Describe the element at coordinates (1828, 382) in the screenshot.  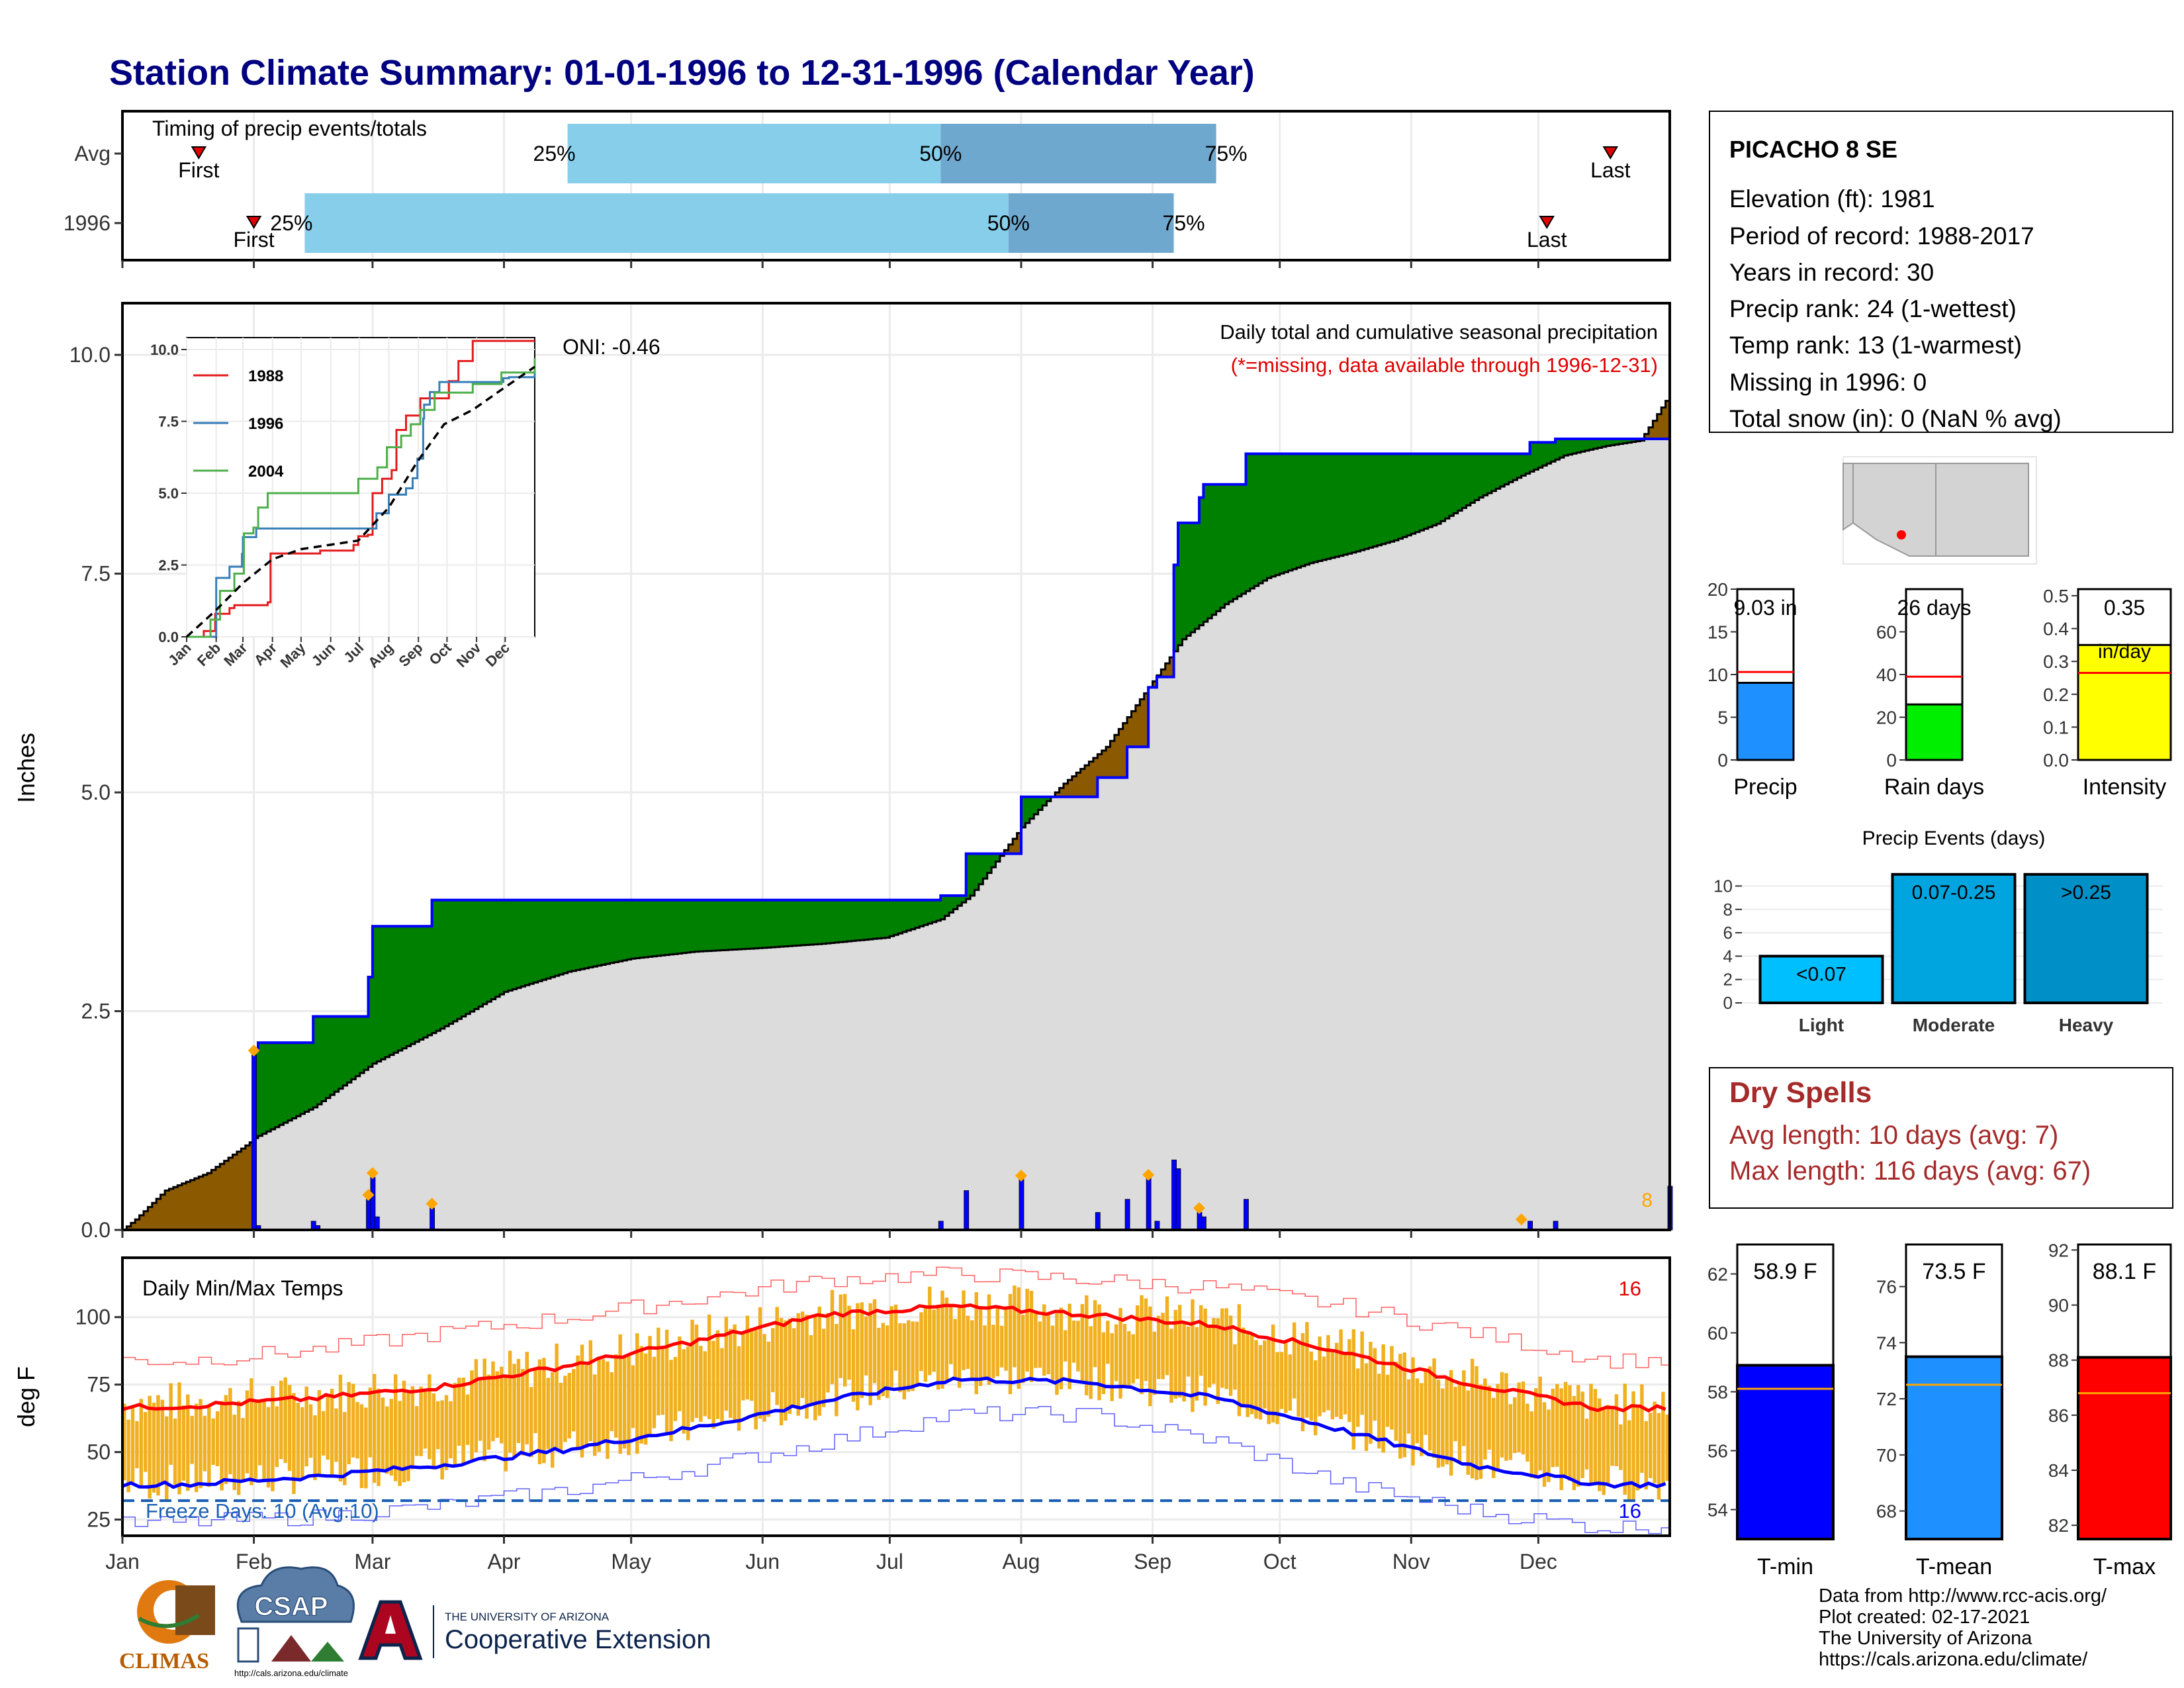
I see `station-missing: Missing in 1996: 0` at that location.